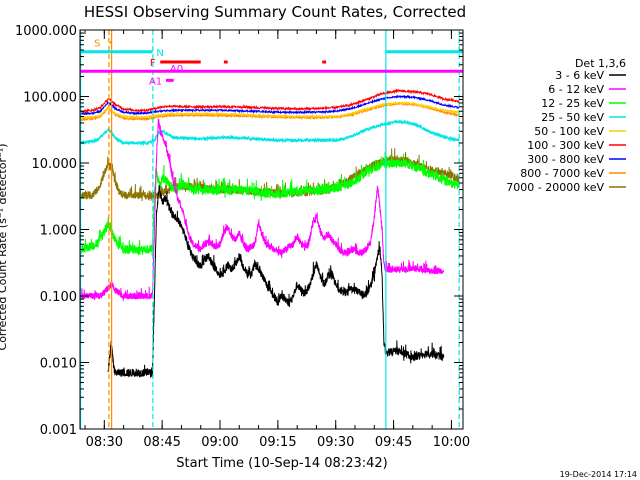 The width and height of the screenshot is (640, 480). Describe the element at coordinates (576, 89) in the screenshot. I see `legend-label-6-12-kev: 6 - 12 keV` at that location.